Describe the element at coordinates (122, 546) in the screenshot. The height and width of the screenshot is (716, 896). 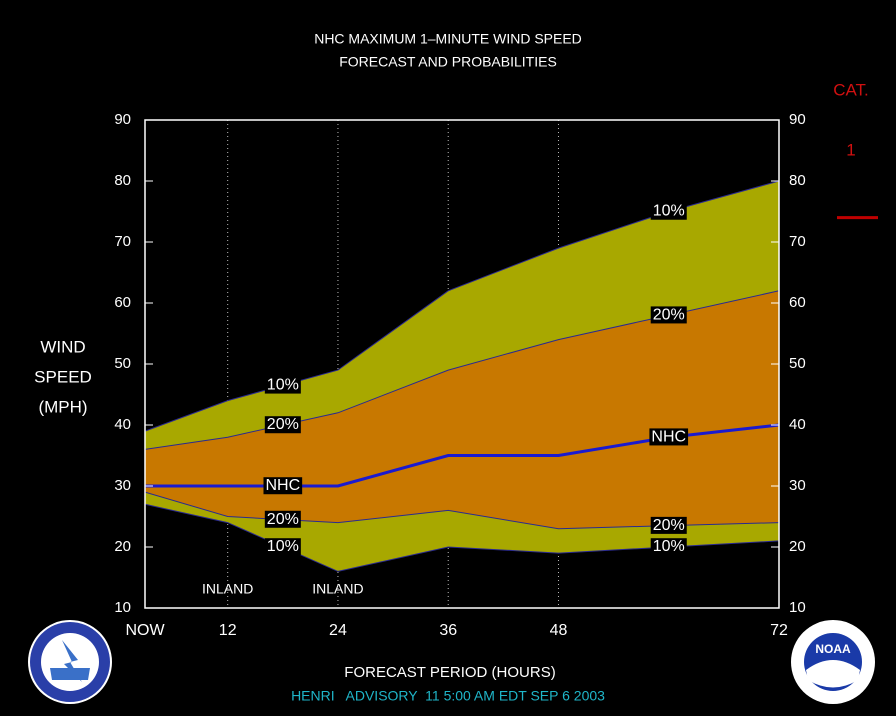
I see `y-tick-label: 20` at that location.